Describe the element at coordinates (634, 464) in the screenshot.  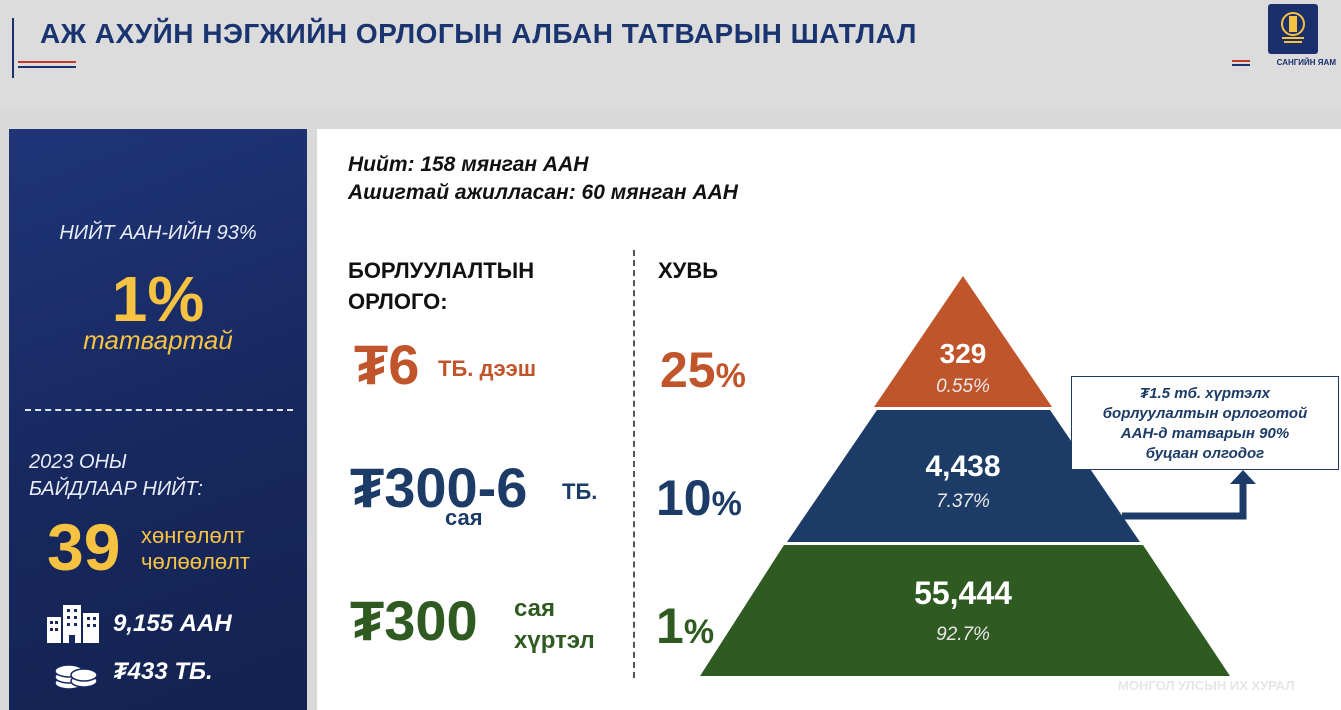
I see `column-divider` at that location.